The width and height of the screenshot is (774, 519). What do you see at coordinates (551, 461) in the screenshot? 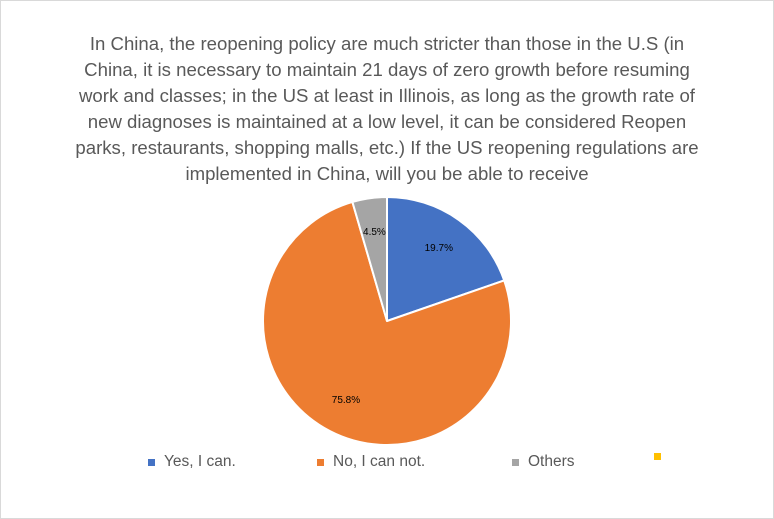
I see `legend-label-3: Others` at bounding box center [551, 461].